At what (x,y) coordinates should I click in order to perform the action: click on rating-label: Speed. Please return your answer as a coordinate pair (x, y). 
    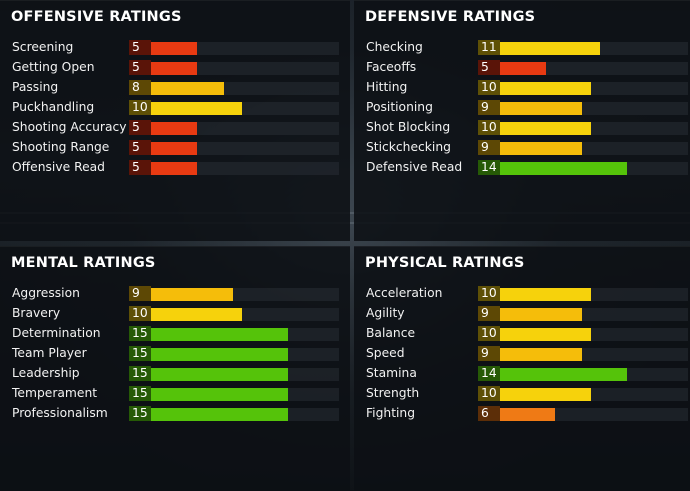
    Looking at the image, I should click on (385, 353).